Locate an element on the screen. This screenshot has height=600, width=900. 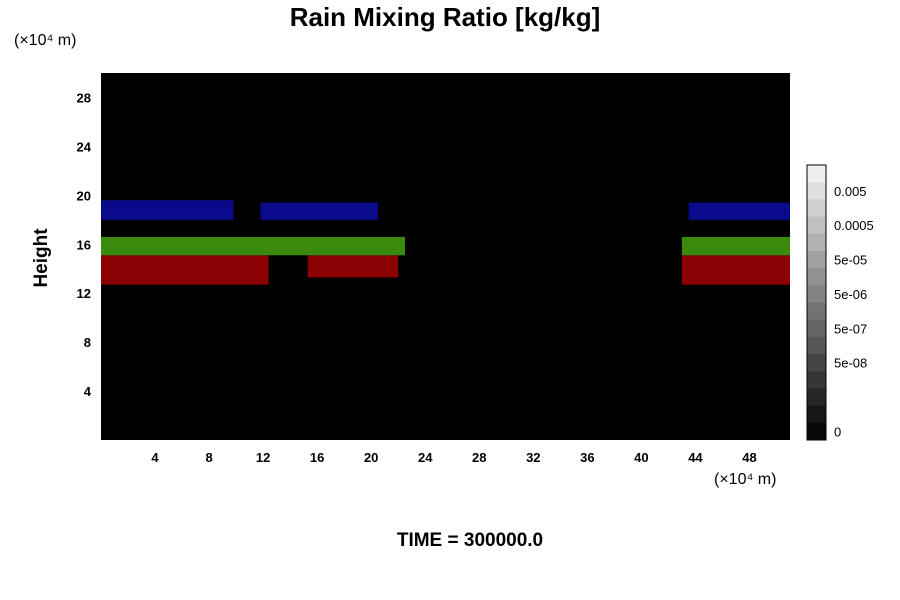
x-tick-label: 12 is located at coordinates (263, 457).